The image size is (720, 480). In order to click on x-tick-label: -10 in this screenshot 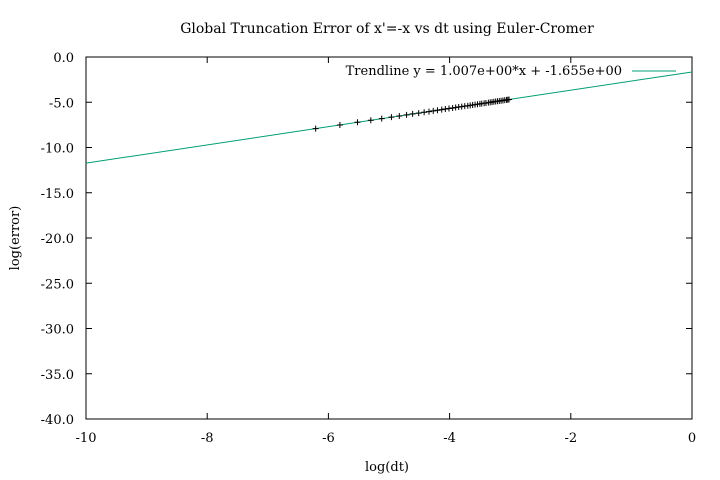, I will do `click(86, 438)`.